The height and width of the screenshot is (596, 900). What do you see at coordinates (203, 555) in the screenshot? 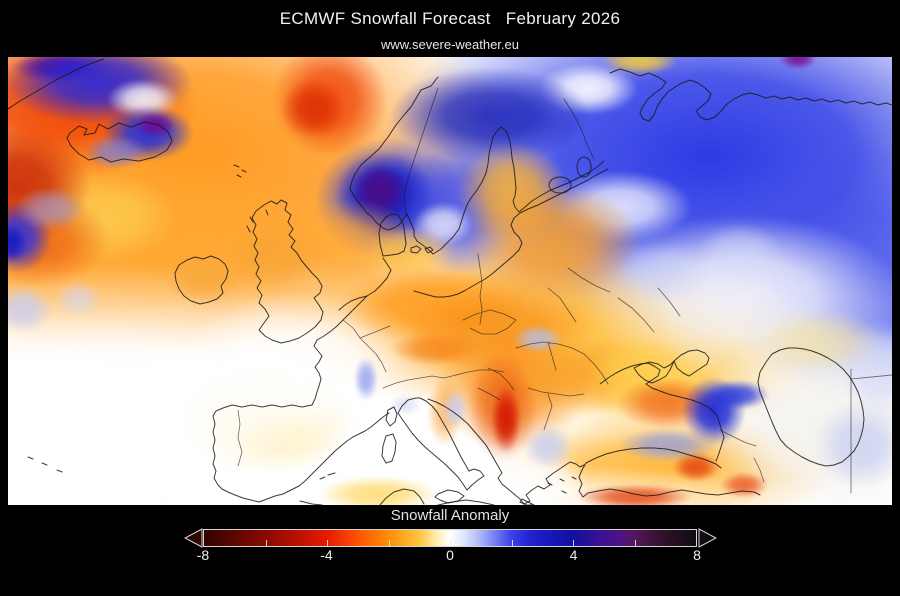
I see `colorbar-tick-label--8: -8` at bounding box center [203, 555].